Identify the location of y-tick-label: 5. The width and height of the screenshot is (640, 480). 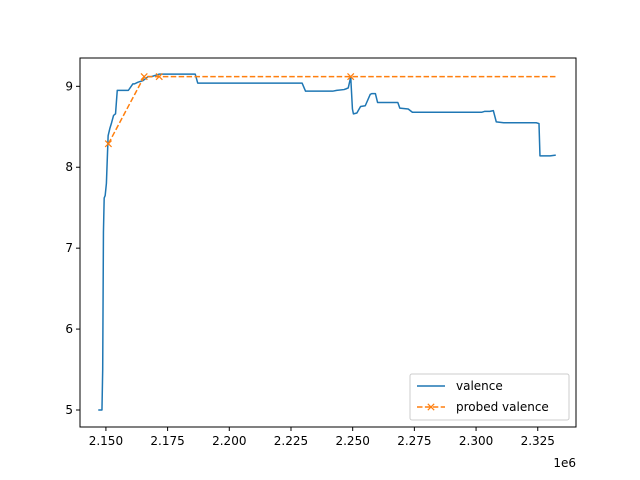
(69, 410).